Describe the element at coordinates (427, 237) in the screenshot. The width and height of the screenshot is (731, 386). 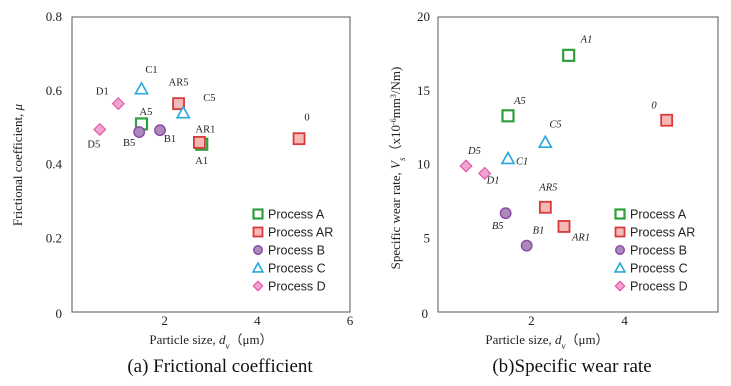
I see `y-tick-label: 5` at that location.